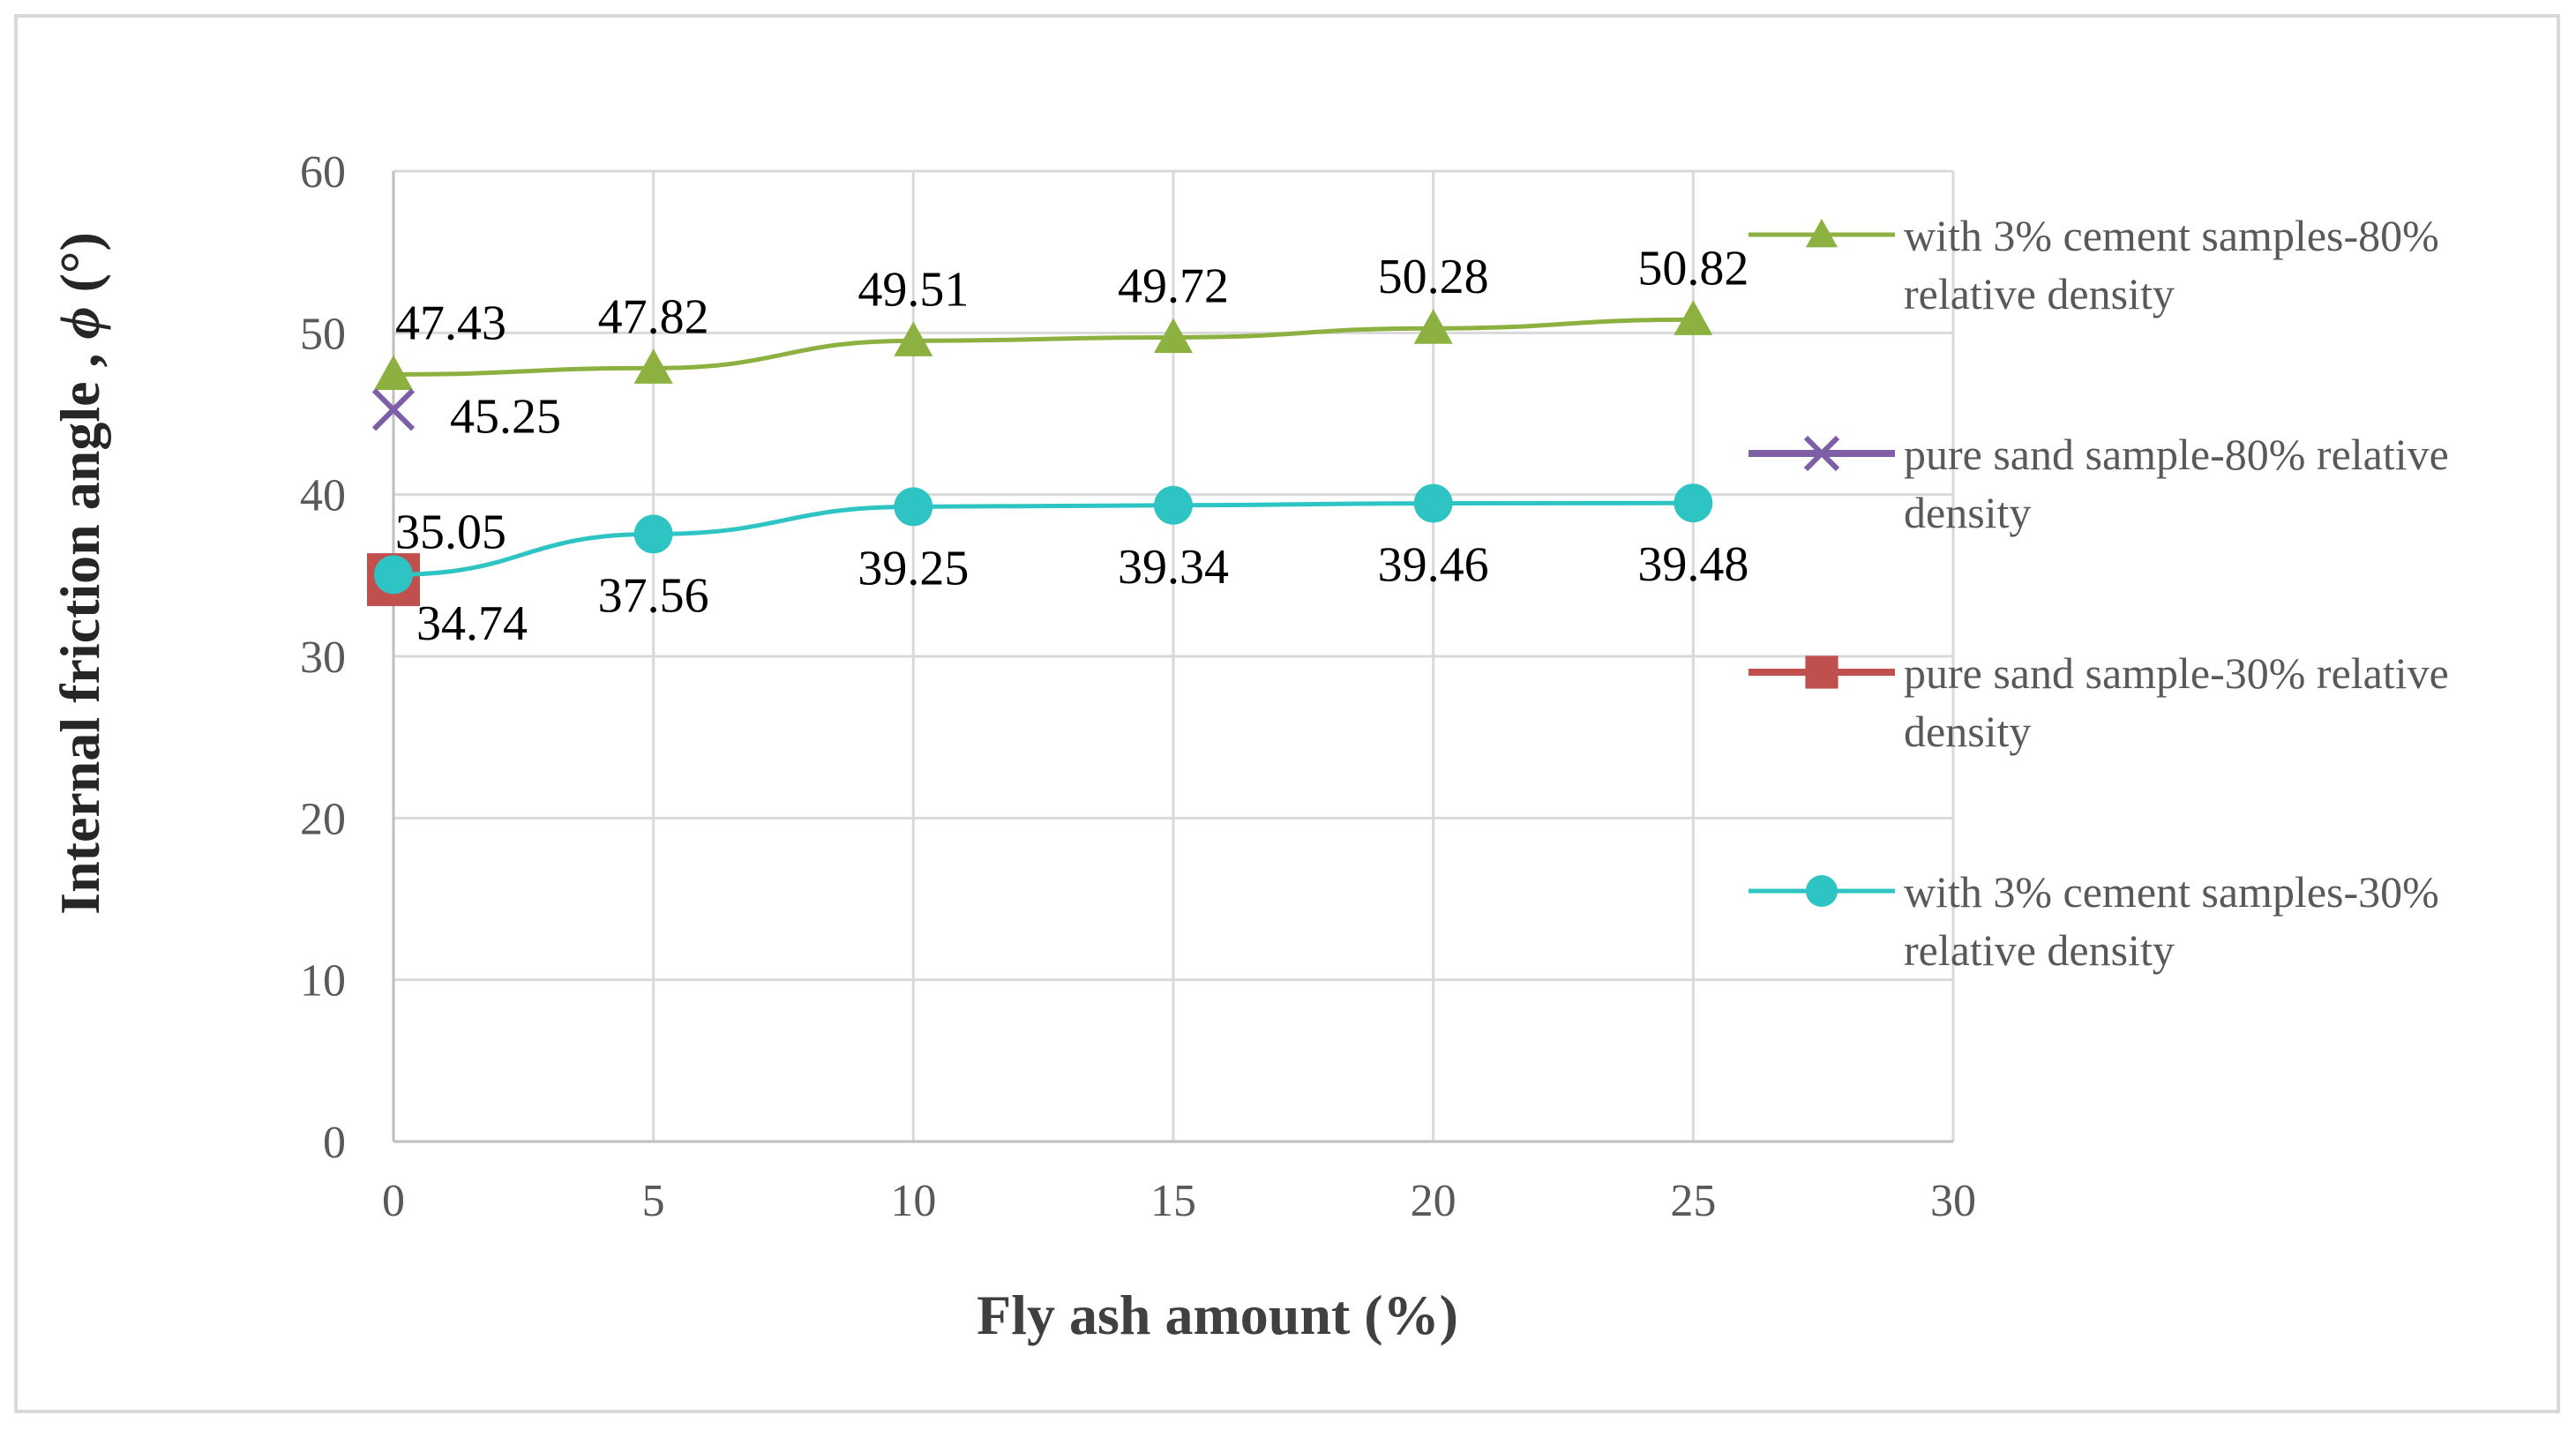  I want to click on legend-label: with 3% cement samples-30%, so click(2172, 892).